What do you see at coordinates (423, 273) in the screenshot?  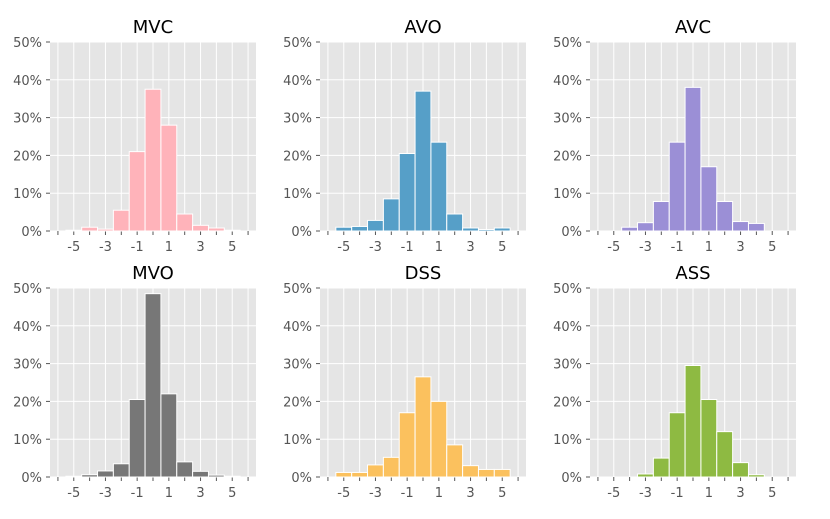 I see `chart-title: DSS` at bounding box center [423, 273].